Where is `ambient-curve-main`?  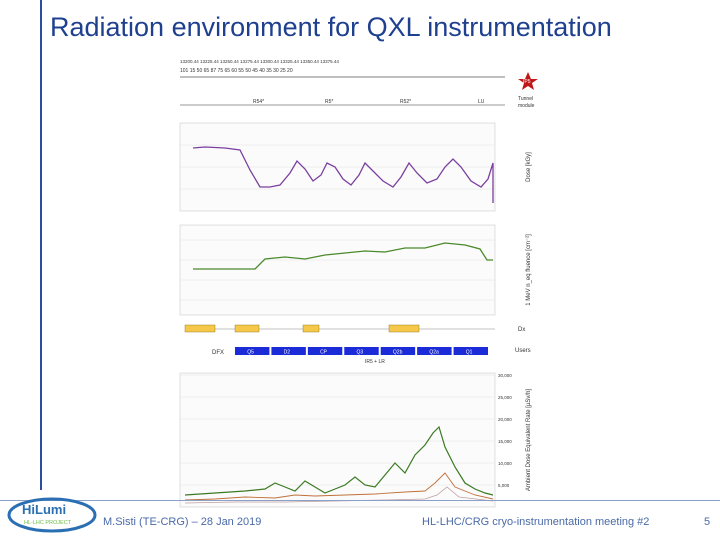
ambient-curve-main is located at coordinates (339, 460).